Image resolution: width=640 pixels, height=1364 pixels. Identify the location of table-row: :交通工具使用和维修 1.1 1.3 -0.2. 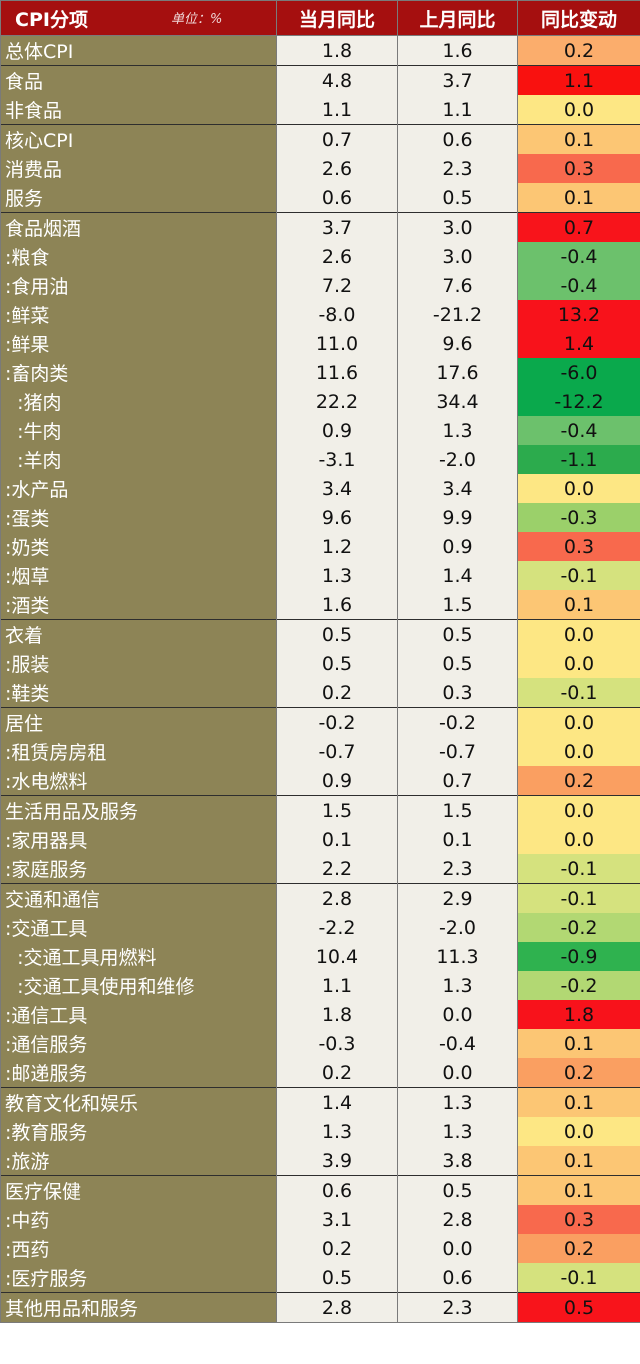
(320, 985).